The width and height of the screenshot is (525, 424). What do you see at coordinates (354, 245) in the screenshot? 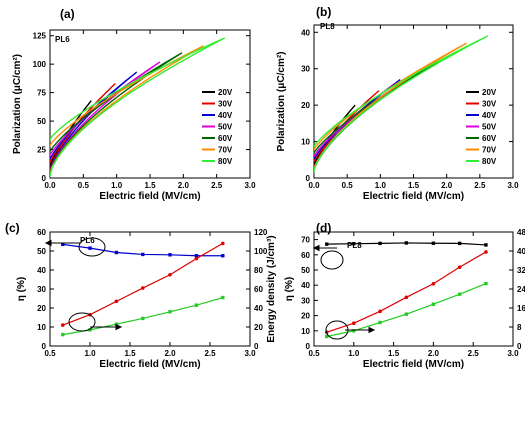
I see `sample-label: PL8` at bounding box center [354, 245].